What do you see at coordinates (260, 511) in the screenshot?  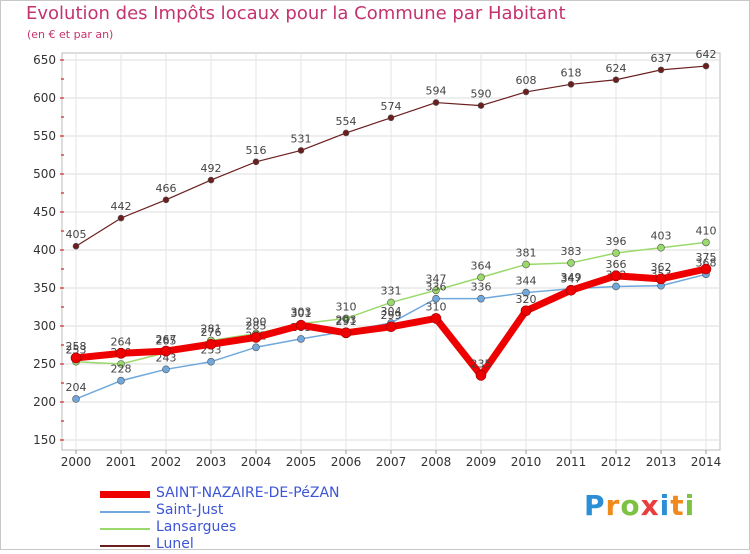 I see `legend-item: Saint-Just` at bounding box center [260, 511].